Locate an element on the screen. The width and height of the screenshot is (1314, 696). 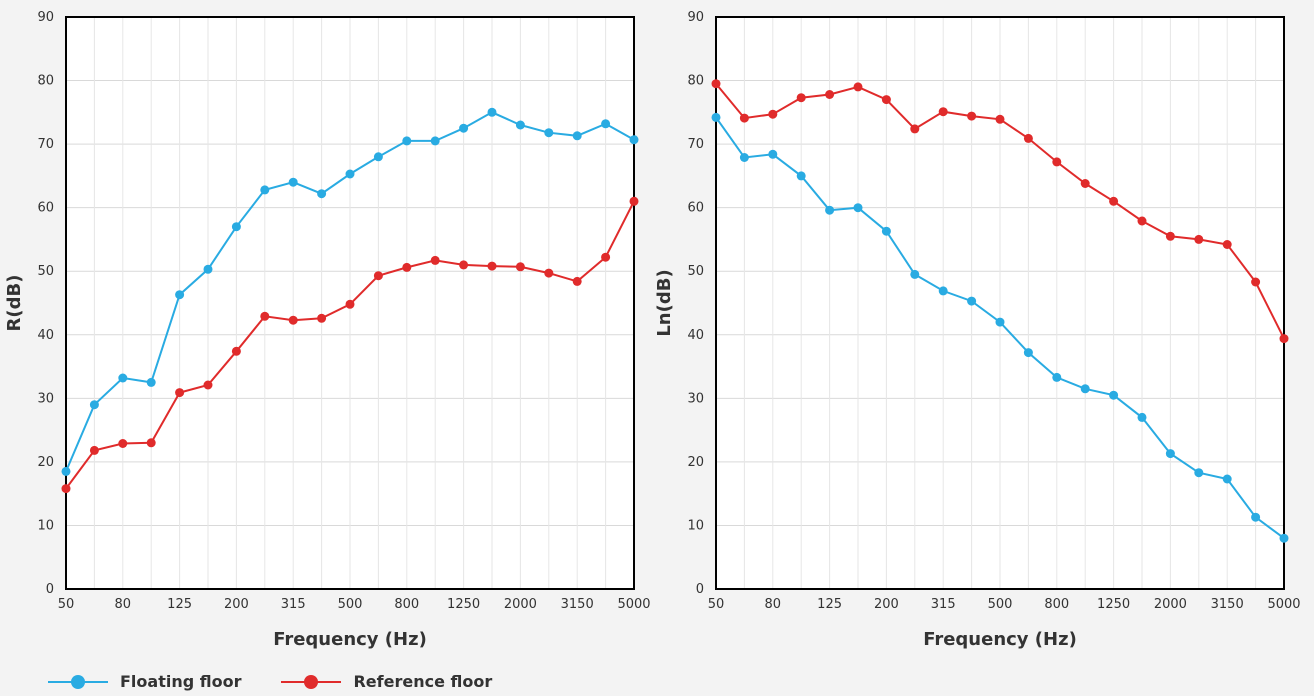
x-tick-label: 500 is located at coordinates (350, 604).